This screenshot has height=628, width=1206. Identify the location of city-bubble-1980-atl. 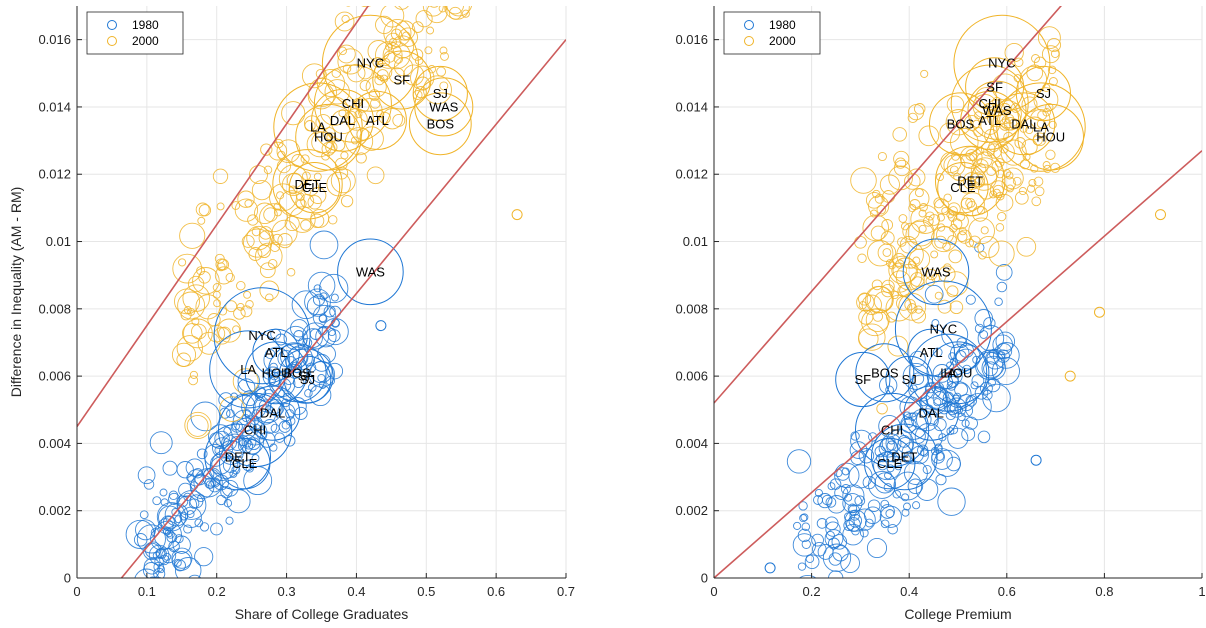
(931, 352).